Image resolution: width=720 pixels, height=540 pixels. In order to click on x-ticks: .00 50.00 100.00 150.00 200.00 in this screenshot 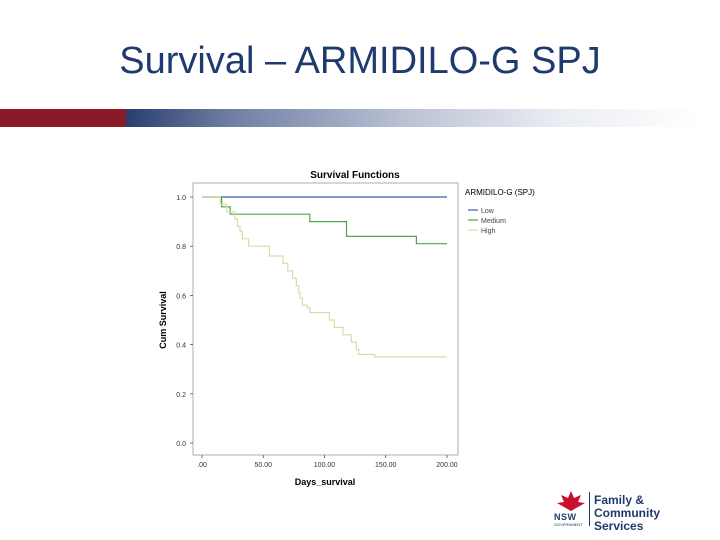, I will do `click(327, 462)`.